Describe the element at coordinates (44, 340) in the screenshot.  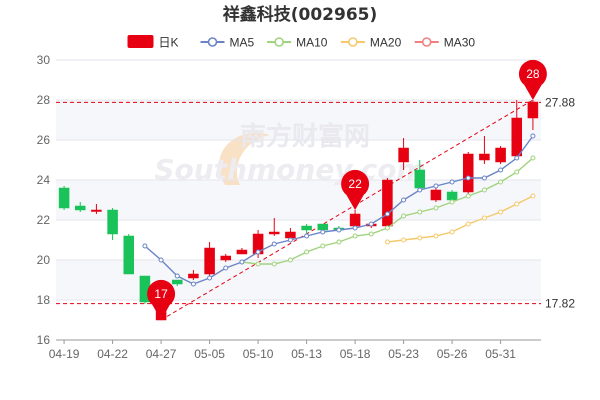
I see `y-tick-label: 16` at that location.